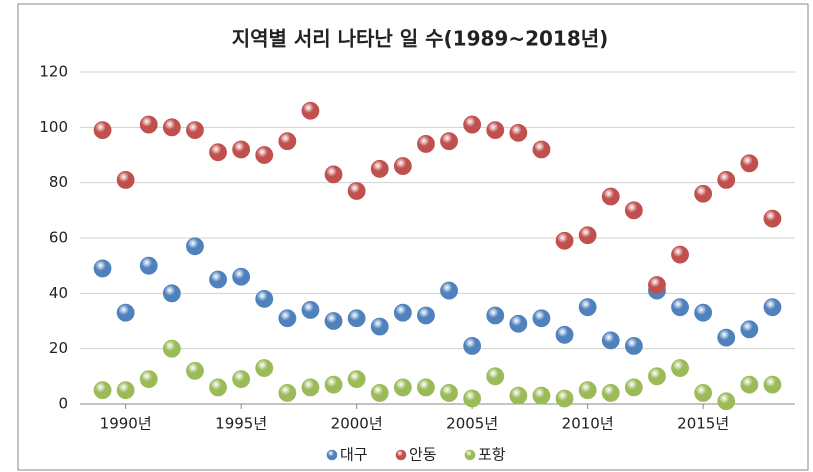 The image size is (813, 472). What do you see at coordinates (423, 455) in the screenshot?
I see `legend-label: 안동` at bounding box center [423, 455].